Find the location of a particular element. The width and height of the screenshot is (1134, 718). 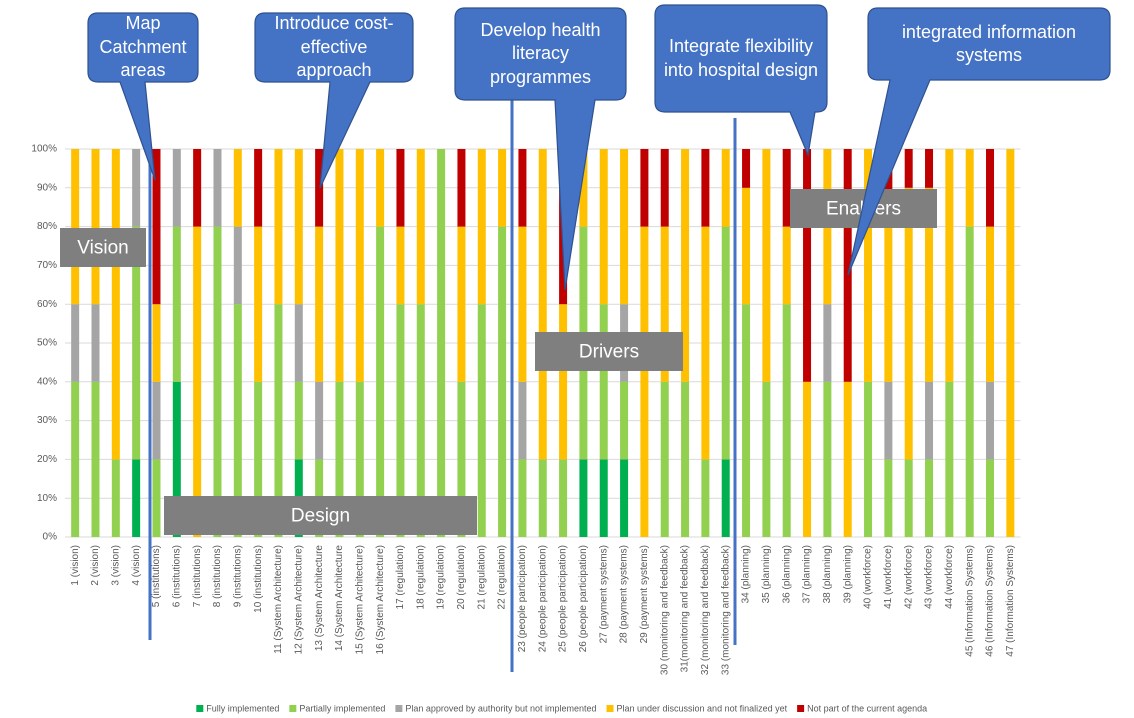

x-tick-label: 28 (payment systems) is located at coordinates (624, 594).